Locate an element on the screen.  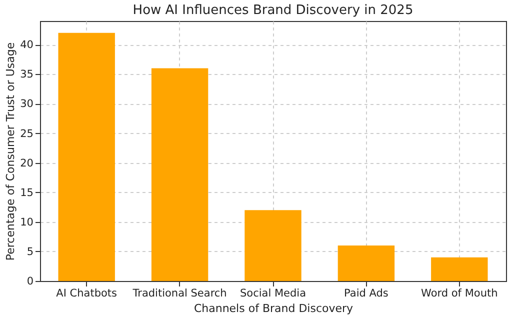
y-tick-label: 35 is located at coordinates (27, 74).